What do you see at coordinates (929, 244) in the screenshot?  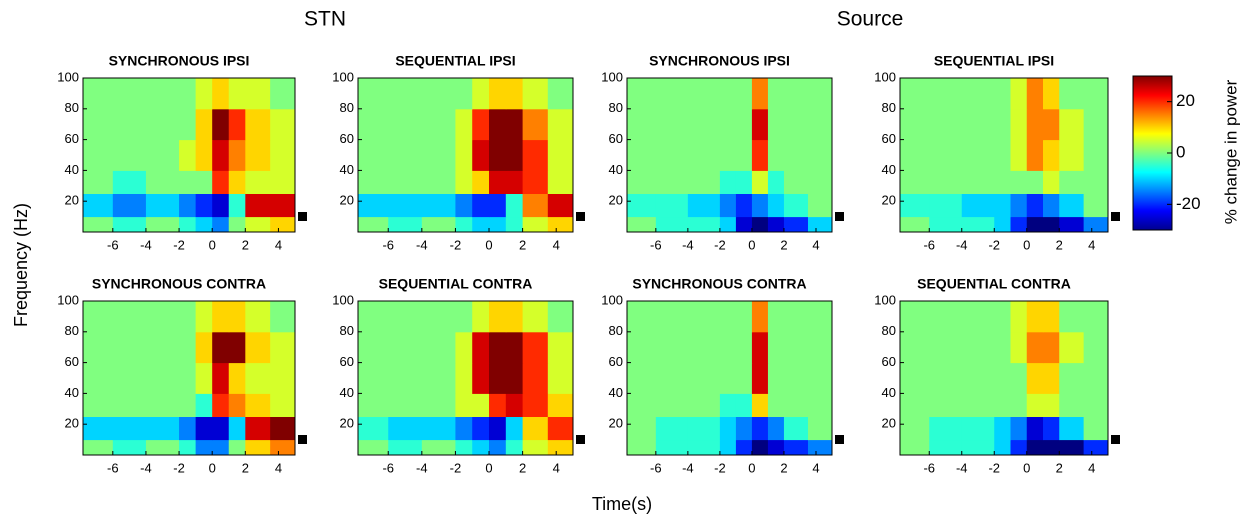 I see `x-tick-label: -6` at bounding box center [929, 244].